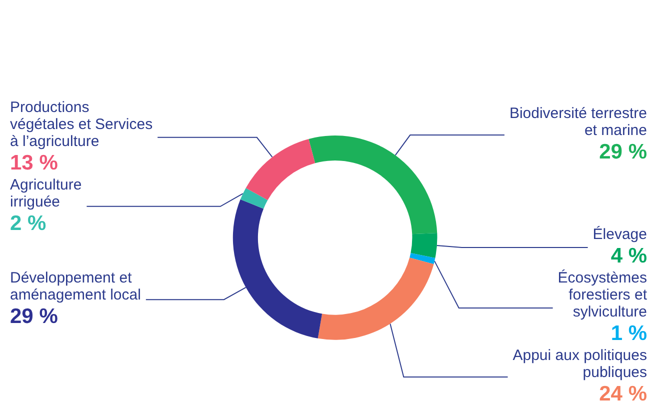  What do you see at coordinates (619, 233) in the screenshot?
I see `slice-label: Élevage` at bounding box center [619, 233].